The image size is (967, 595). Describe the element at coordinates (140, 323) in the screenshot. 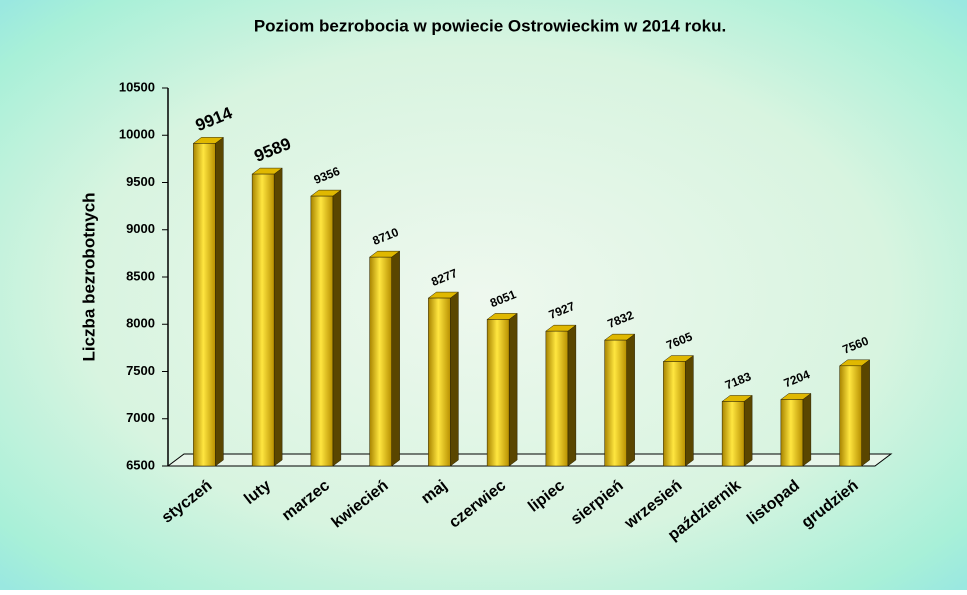

I see `y-tick-label: 8000` at that location.